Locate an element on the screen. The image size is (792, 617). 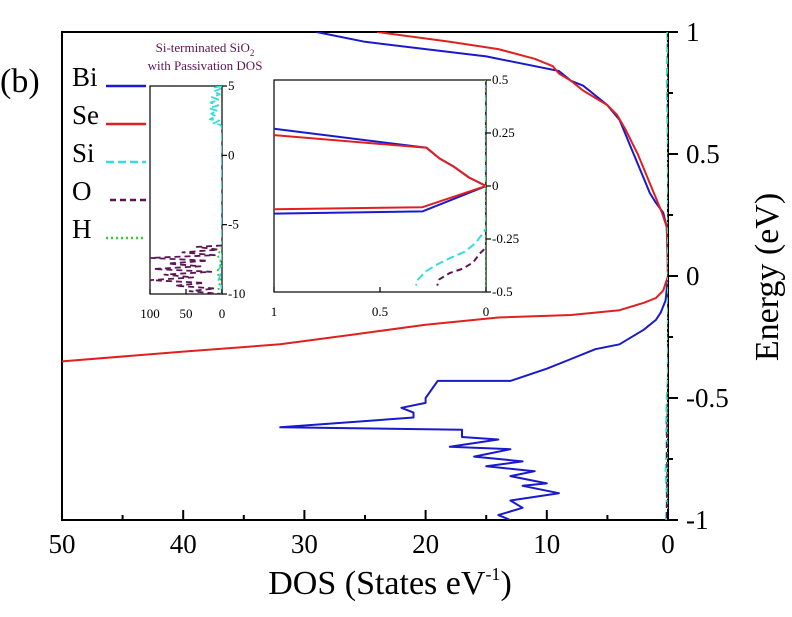
inset-wide-range-plot: 100 50 0-10-505 is located at coordinates (192, 199).